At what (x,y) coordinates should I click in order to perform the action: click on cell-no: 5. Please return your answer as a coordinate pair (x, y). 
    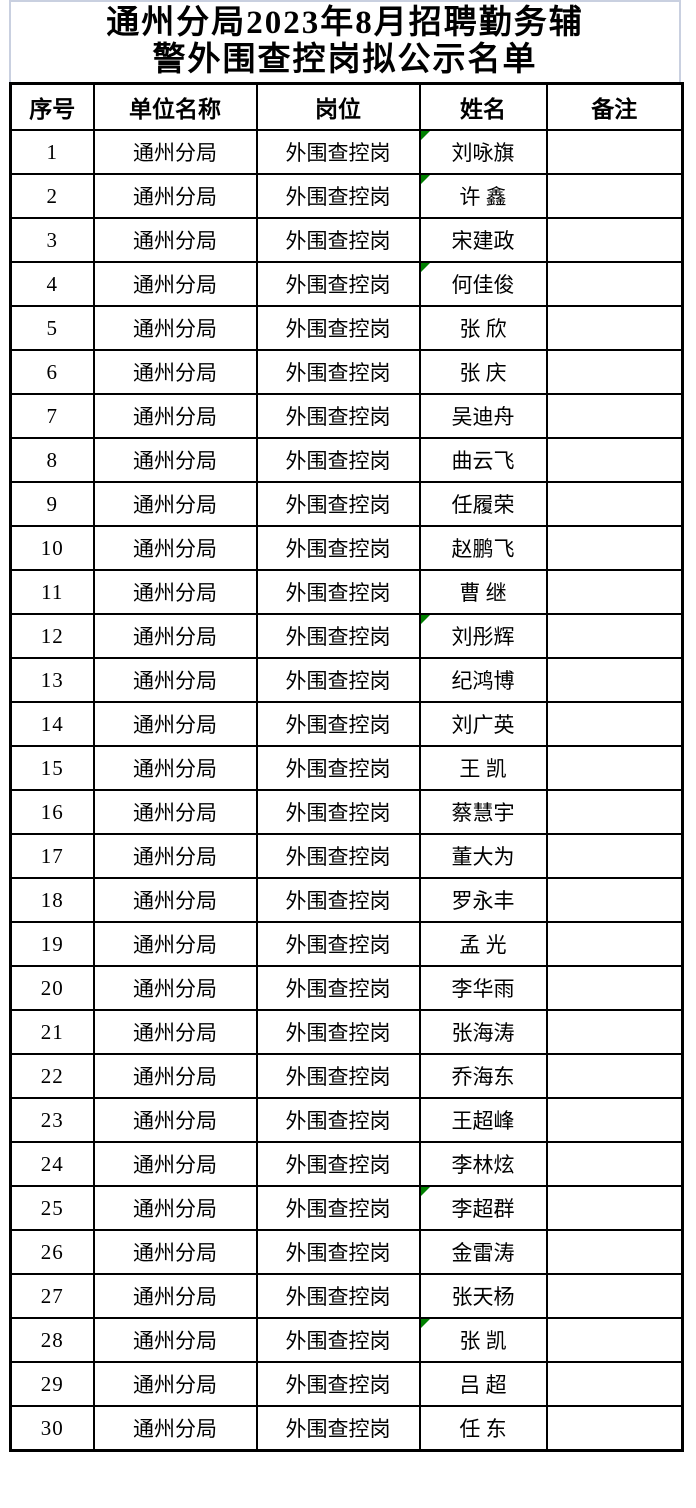
    Looking at the image, I should click on (52, 328).